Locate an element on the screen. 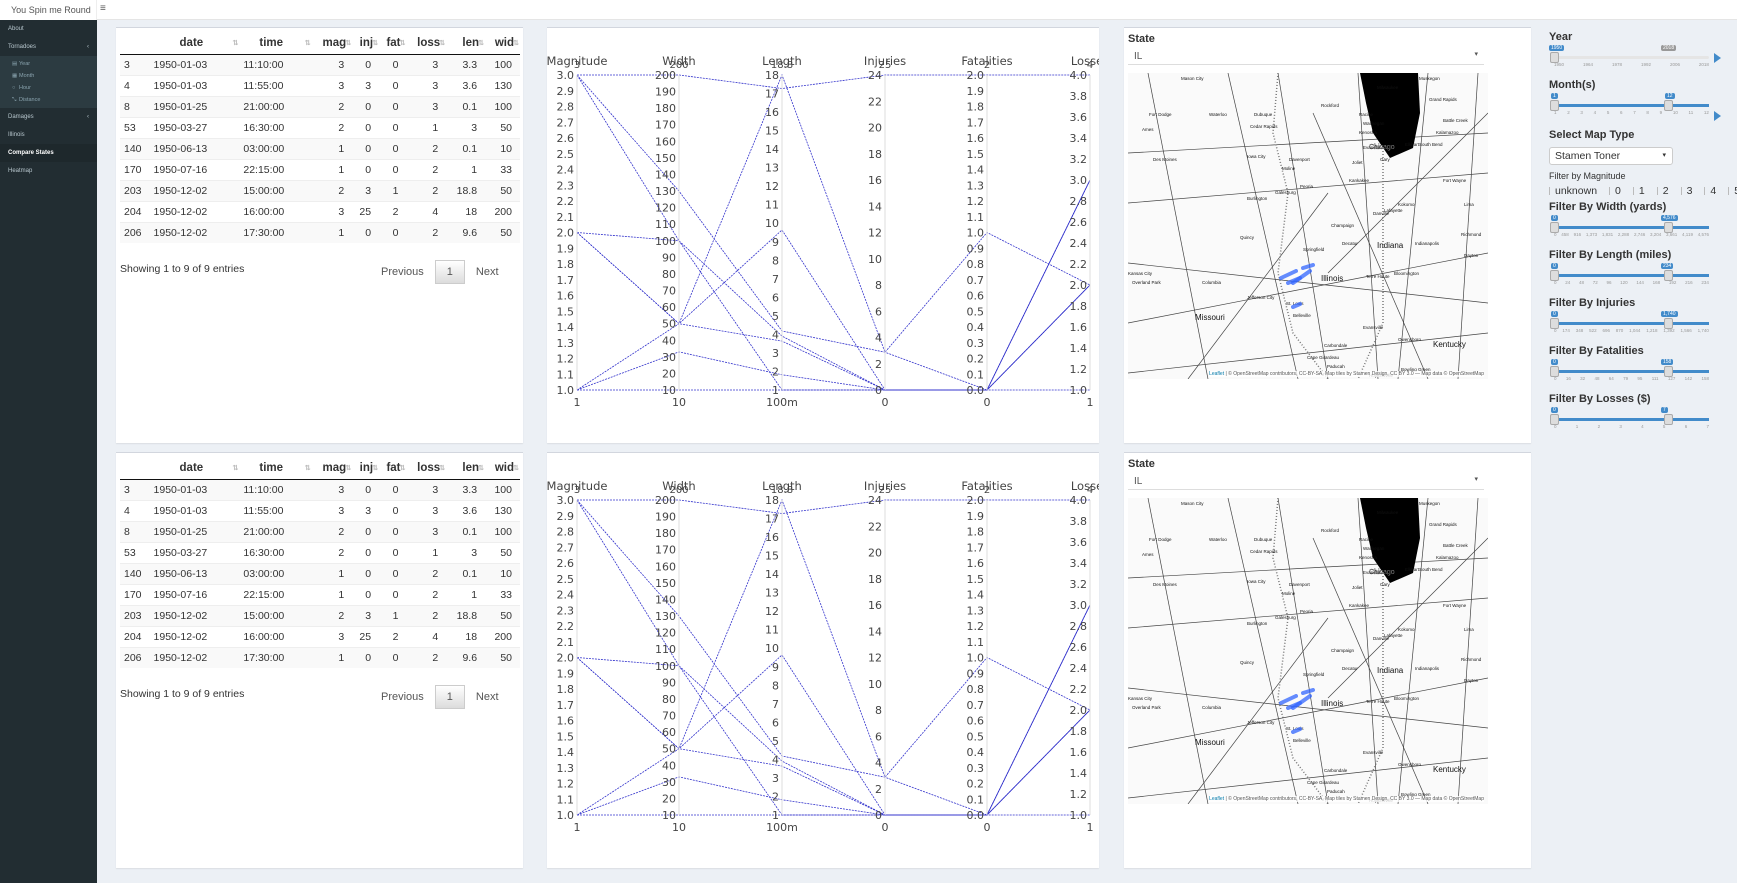  width-handle-min is located at coordinates (1554, 227).